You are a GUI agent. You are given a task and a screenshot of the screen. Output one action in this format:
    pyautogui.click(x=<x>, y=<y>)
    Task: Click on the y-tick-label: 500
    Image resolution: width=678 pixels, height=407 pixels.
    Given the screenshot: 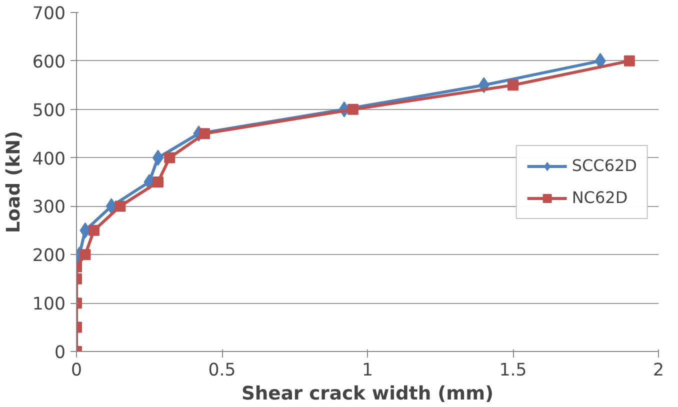 What is the action you would take?
    pyautogui.click(x=49, y=110)
    